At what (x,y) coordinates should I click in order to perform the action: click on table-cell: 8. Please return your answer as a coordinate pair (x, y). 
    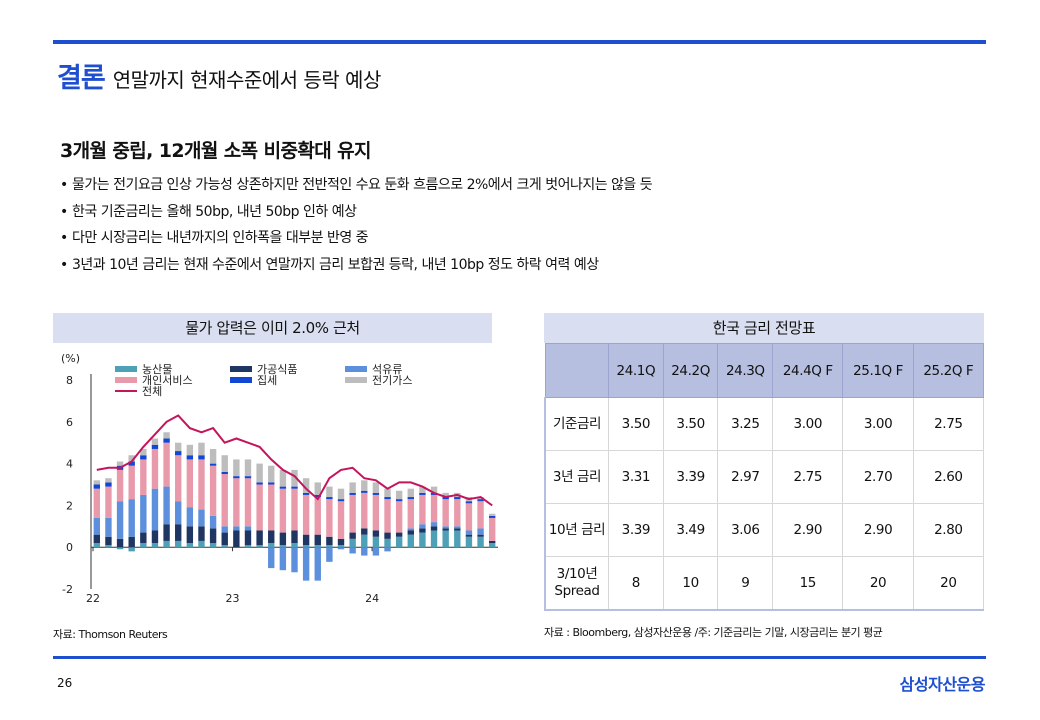
    Looking at the image, I should click on (636, 583).